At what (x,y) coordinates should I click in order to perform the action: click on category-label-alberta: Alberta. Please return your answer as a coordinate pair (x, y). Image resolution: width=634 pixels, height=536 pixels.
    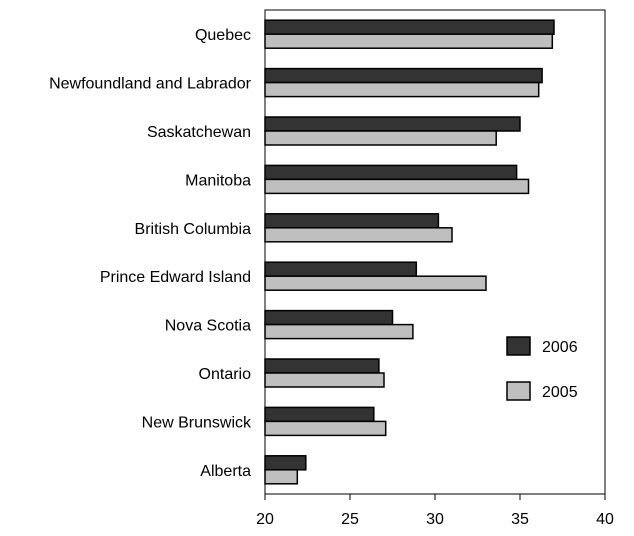
    Looking at the image, I should click on (225, 471).